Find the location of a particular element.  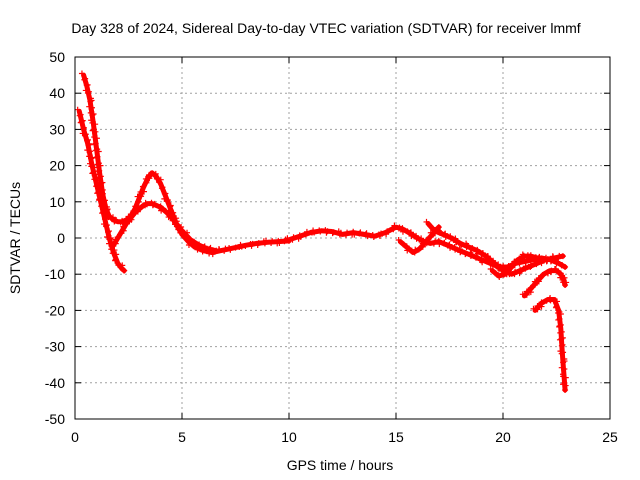

x-tick-label: 15 is located at coordinates (396, 437).